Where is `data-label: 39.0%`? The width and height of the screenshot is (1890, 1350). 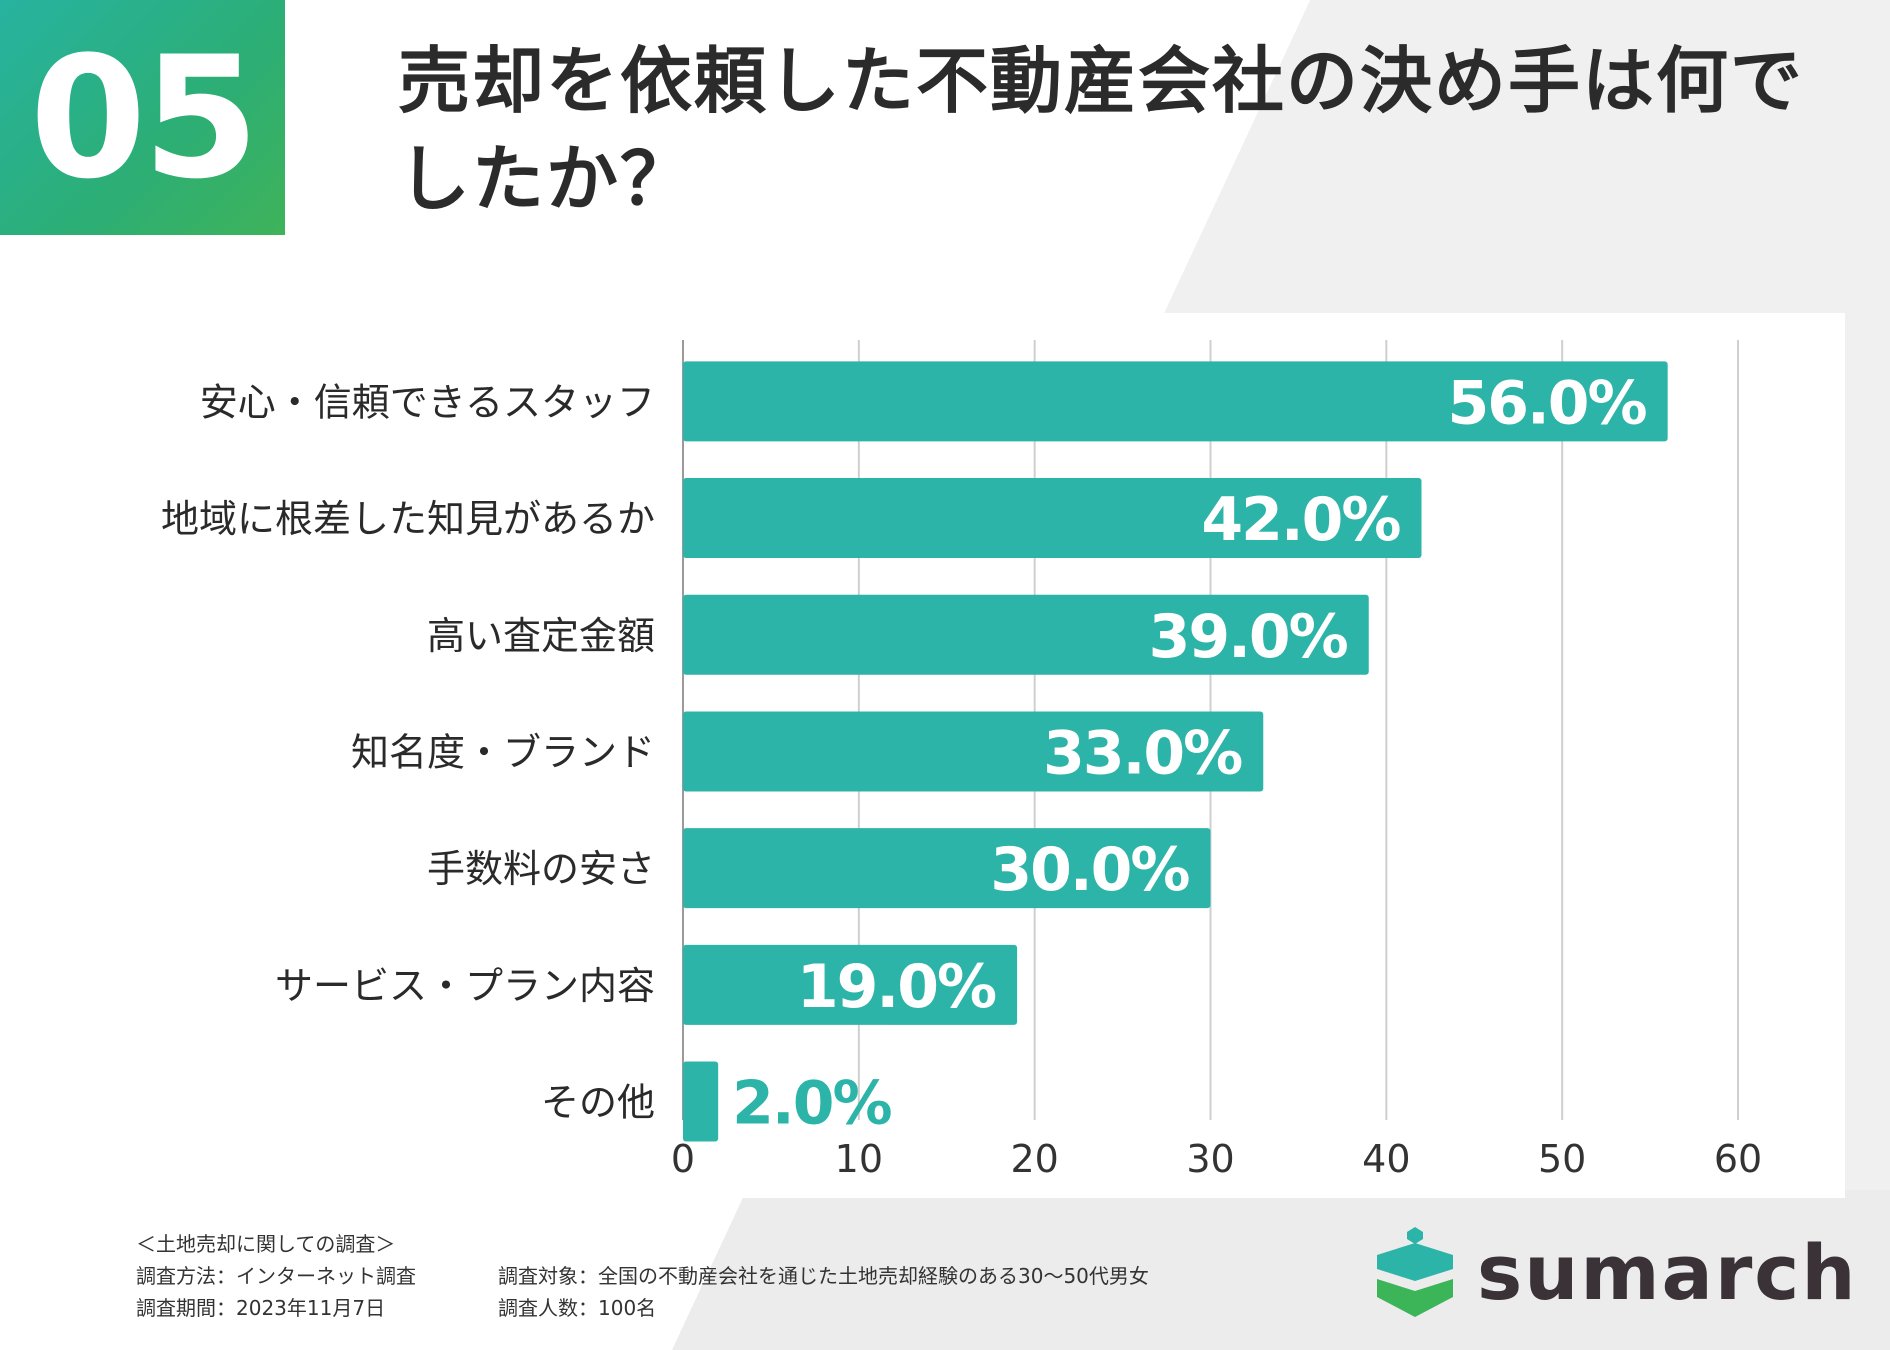
data-label: 39.0% is located at coordinates (1248, 637).